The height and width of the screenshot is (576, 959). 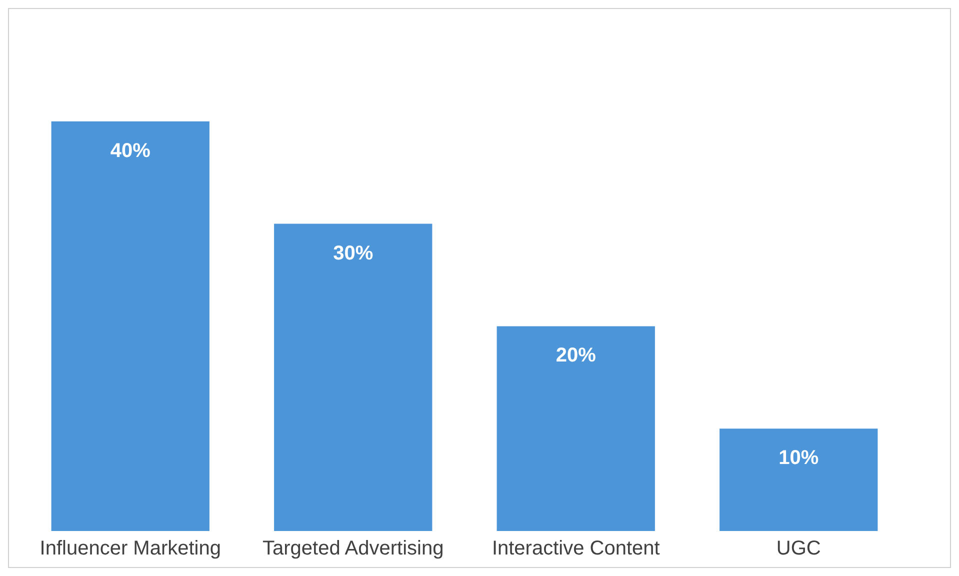 What do you see at coordinates (576, 355) in the screenshot?
I see `data-label: 20%` at bounding box center [576, 355].